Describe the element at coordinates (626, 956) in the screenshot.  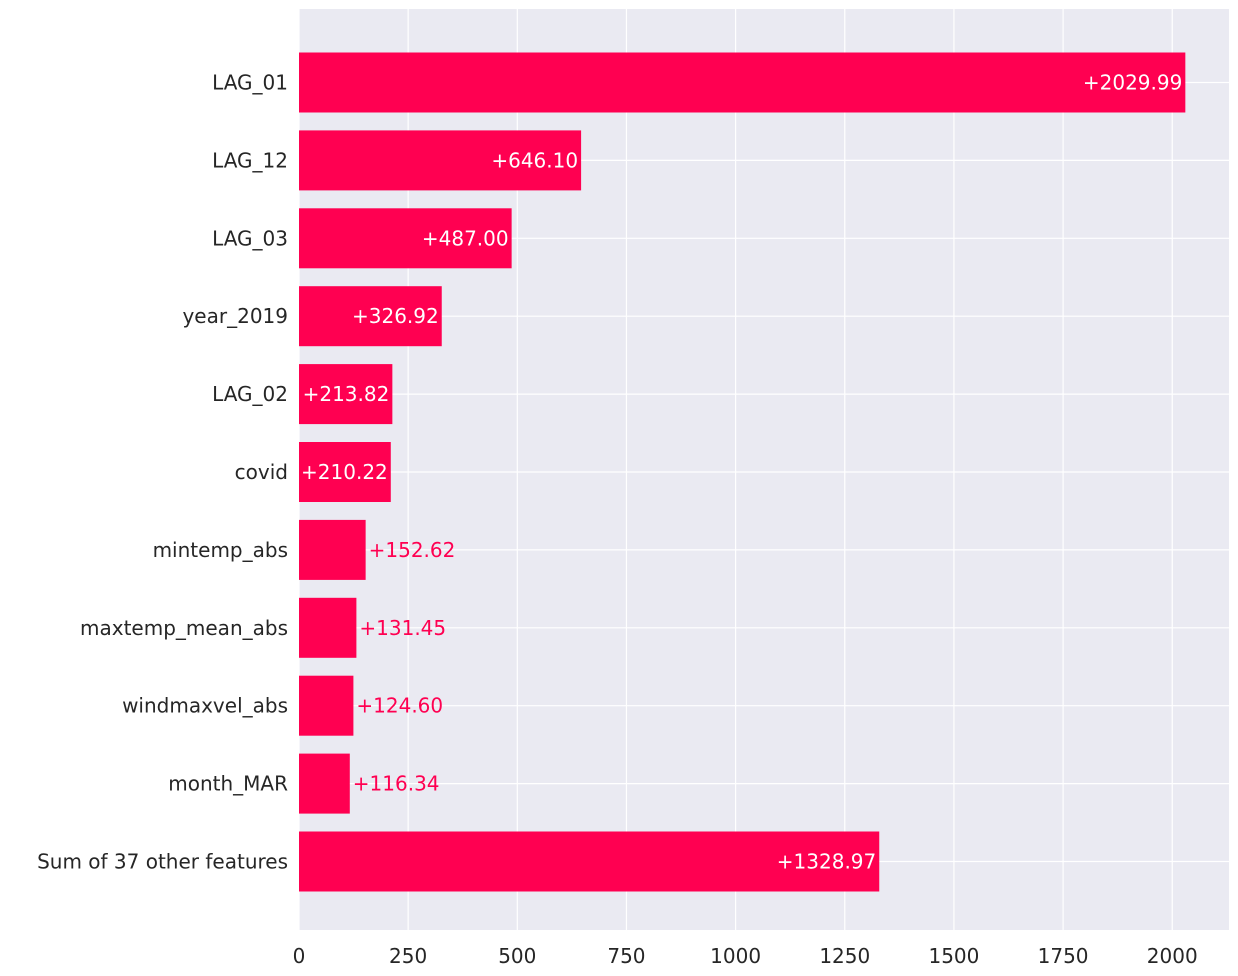
I see `x-tick-label: 750` at that location.